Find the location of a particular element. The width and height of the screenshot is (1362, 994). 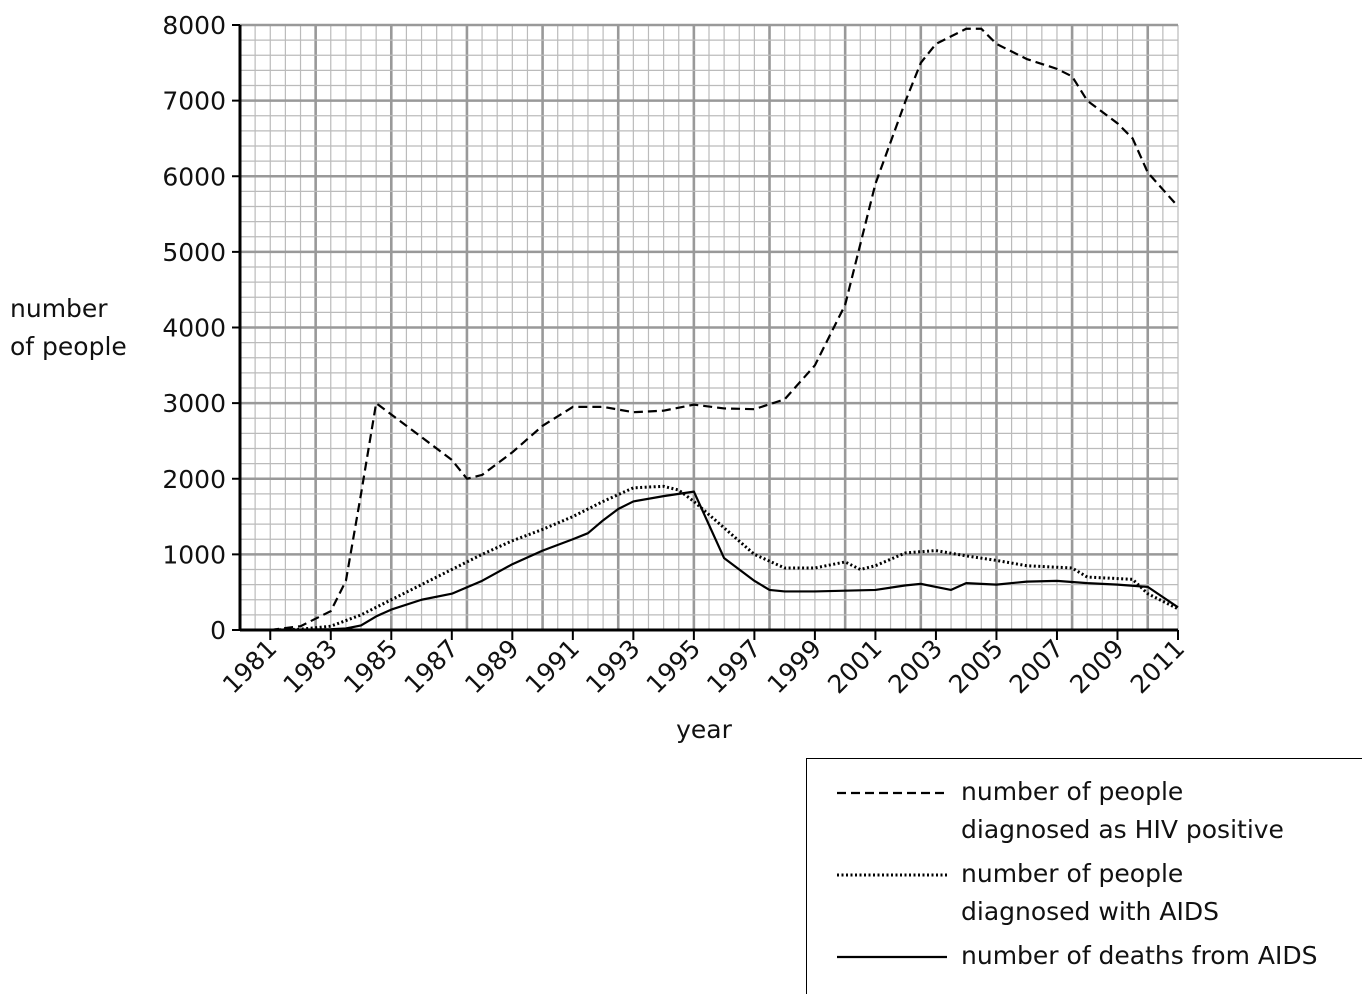

y-tick-label: 8000 is located at coordinates (194, 25).